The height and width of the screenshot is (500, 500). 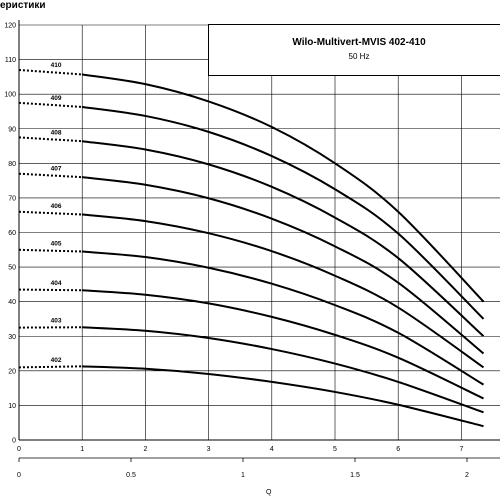 I want to click on series-label-406: 406, so click(x=56, y=206).